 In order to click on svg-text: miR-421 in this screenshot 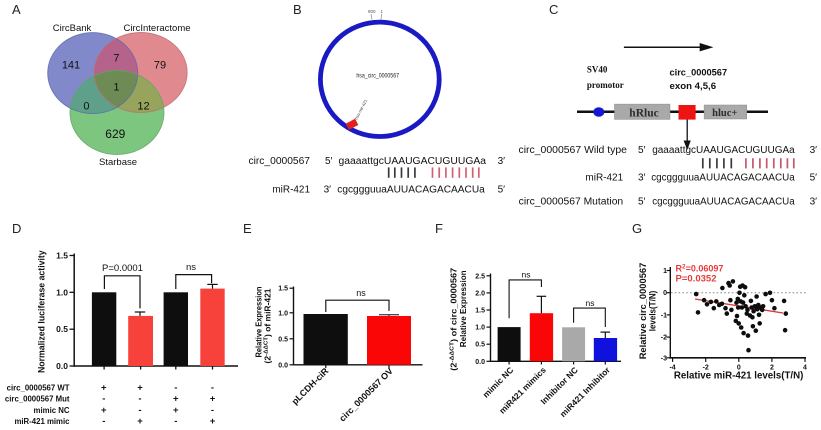, I will do `click(604, 178)`.